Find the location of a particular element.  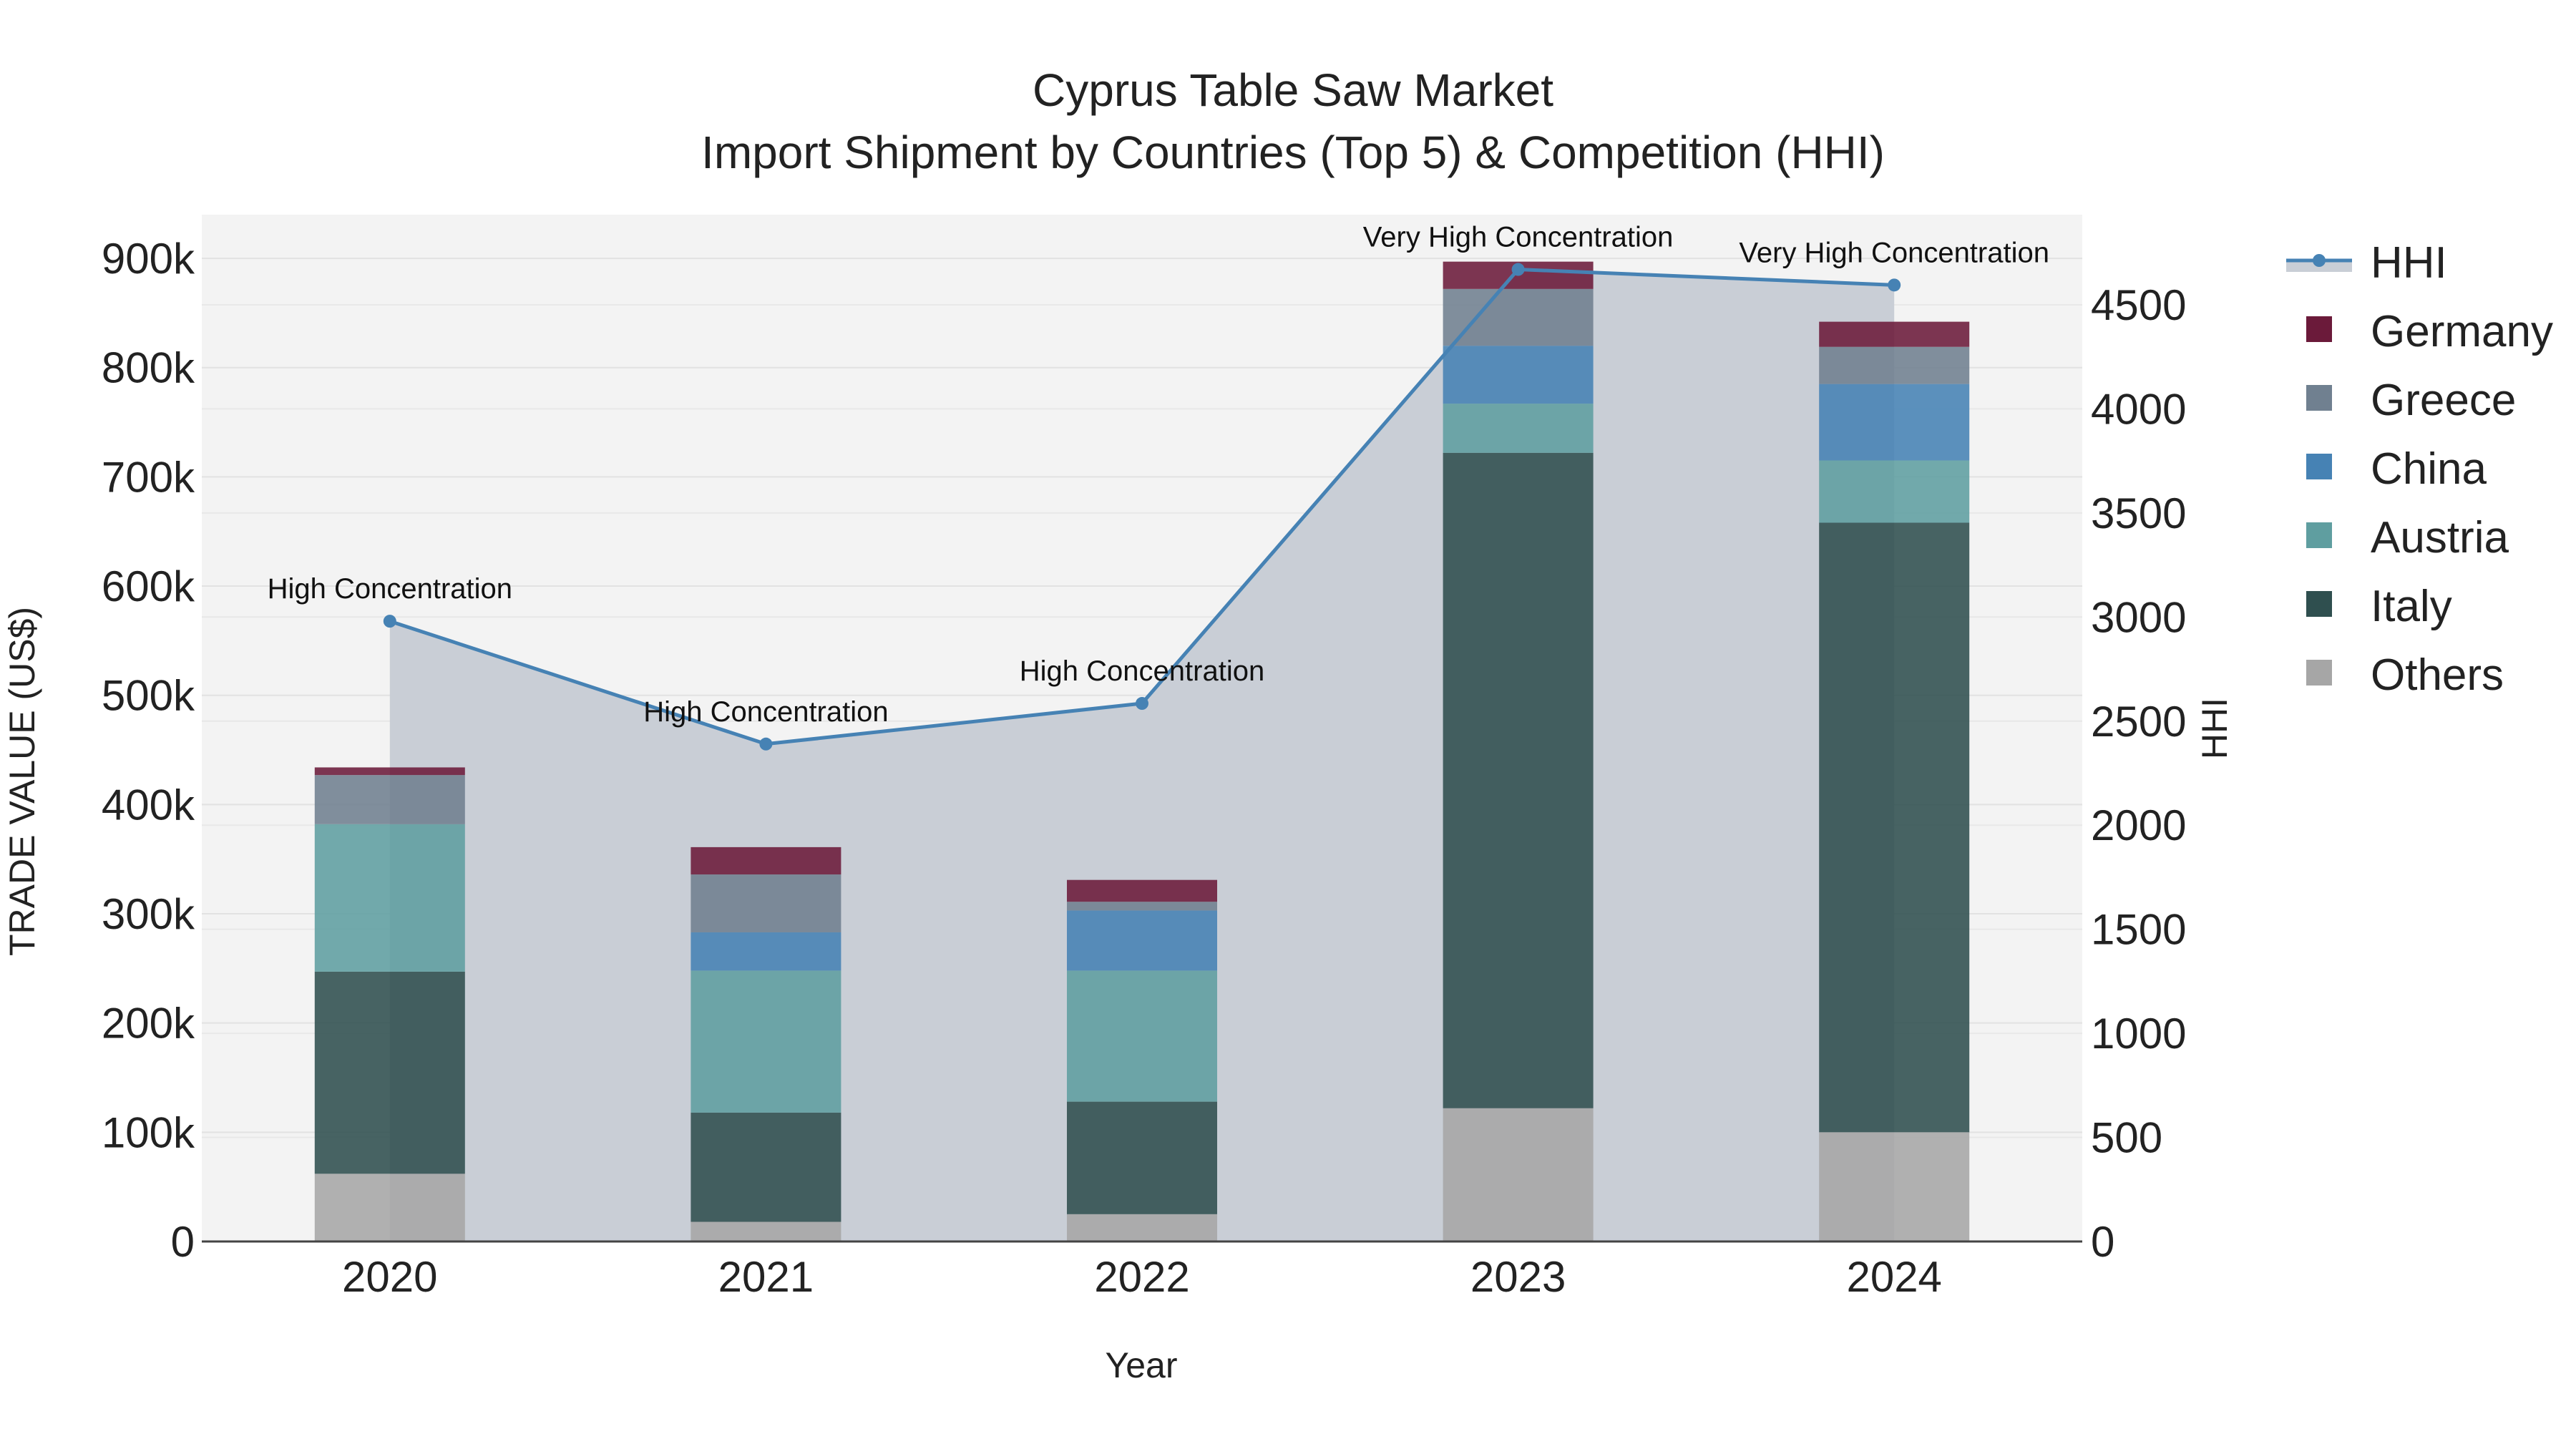

bar-others-2020 is located at coordinates (390, 1207).